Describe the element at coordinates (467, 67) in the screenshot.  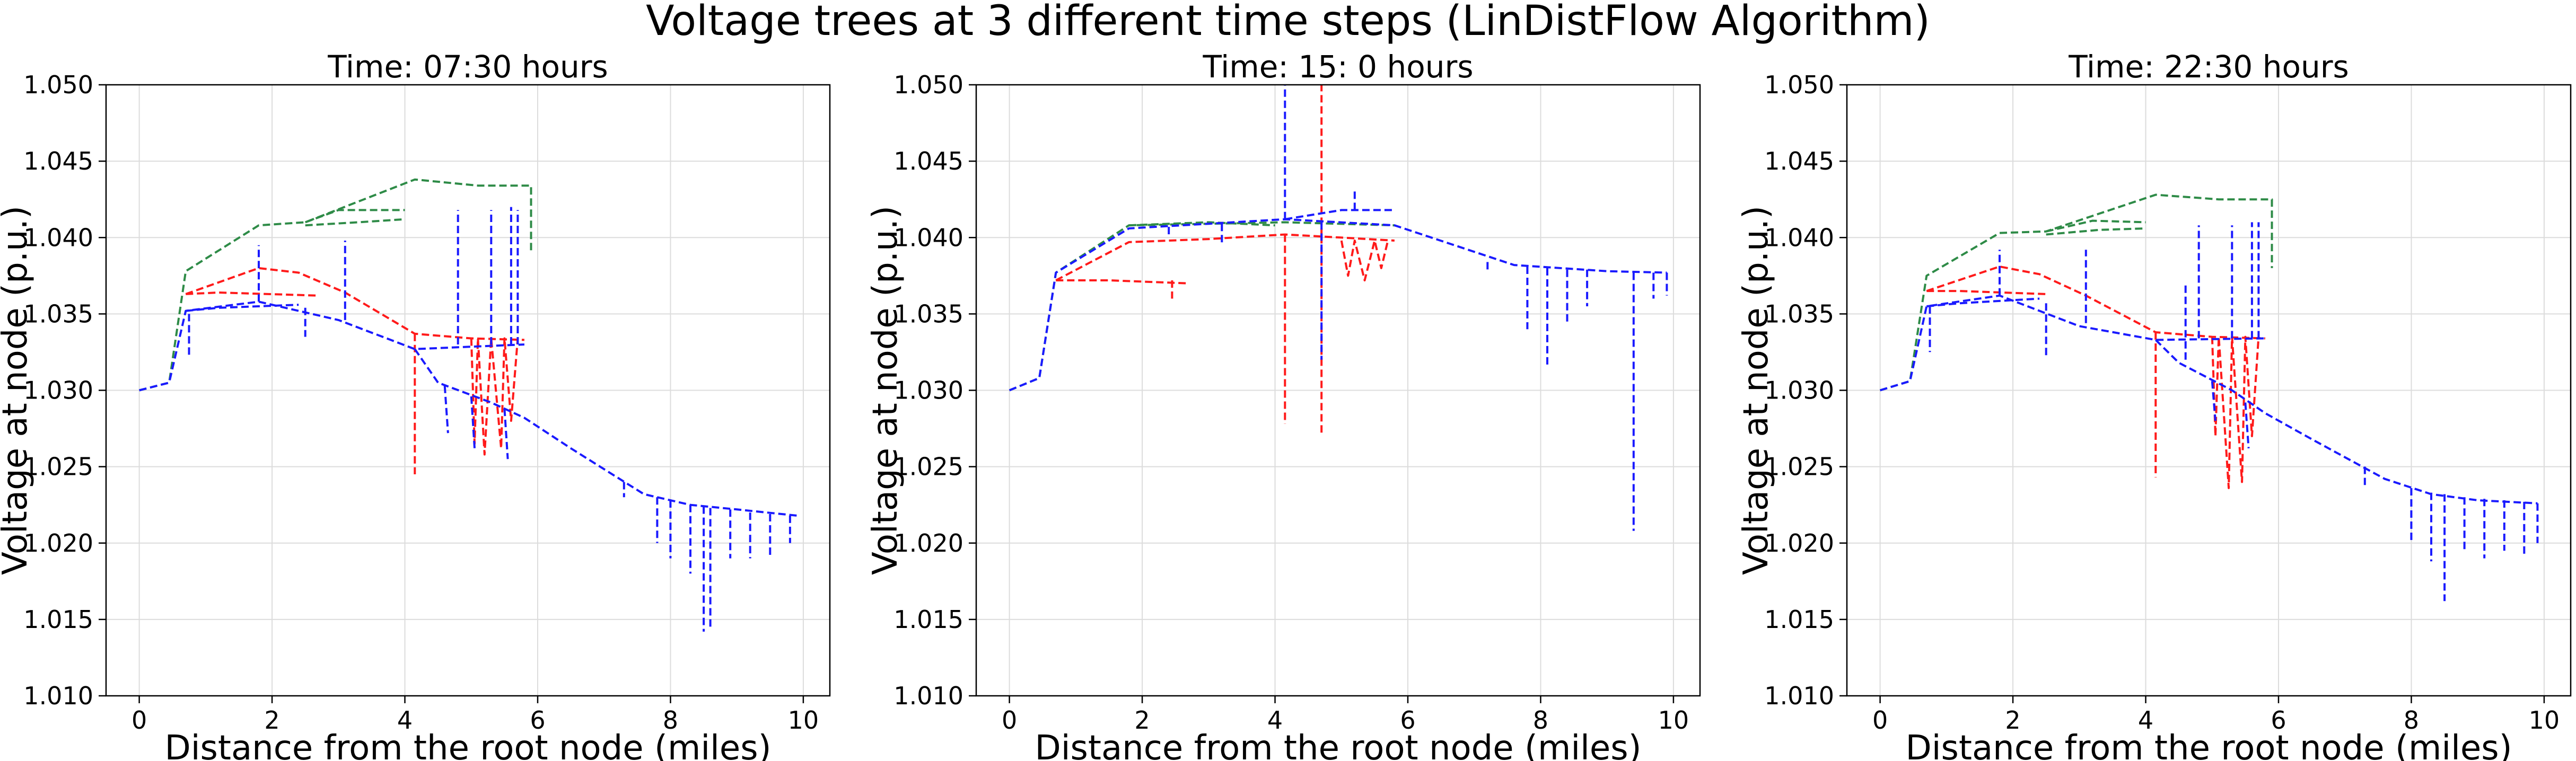
I see `panel-title: Time: 07:30 hours` at that location.